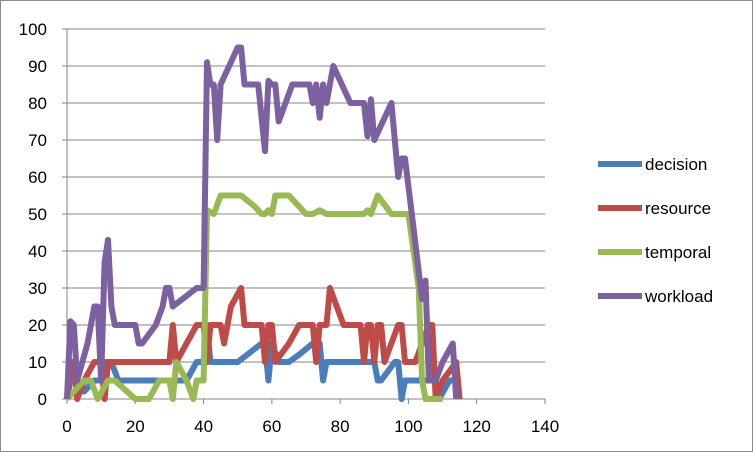 This screenshot has width=753, height=452. What do you see at coordinates (37, 140) in the screenshot?
I see `y-tick-label: 70` at bounding box center [37, 140].